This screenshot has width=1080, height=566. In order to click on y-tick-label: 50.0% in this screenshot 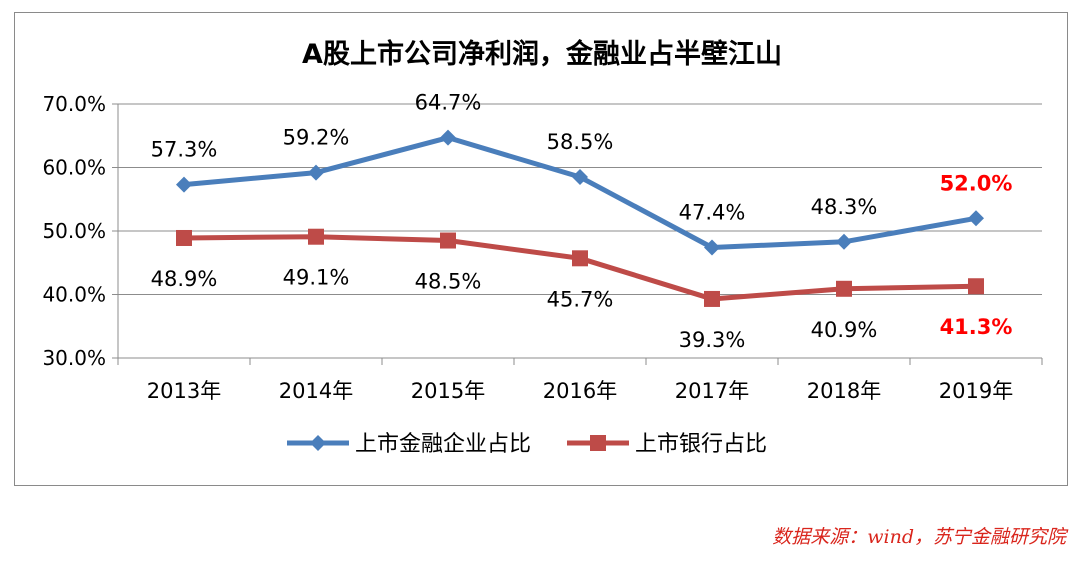, I will do `click(74, 231)`.